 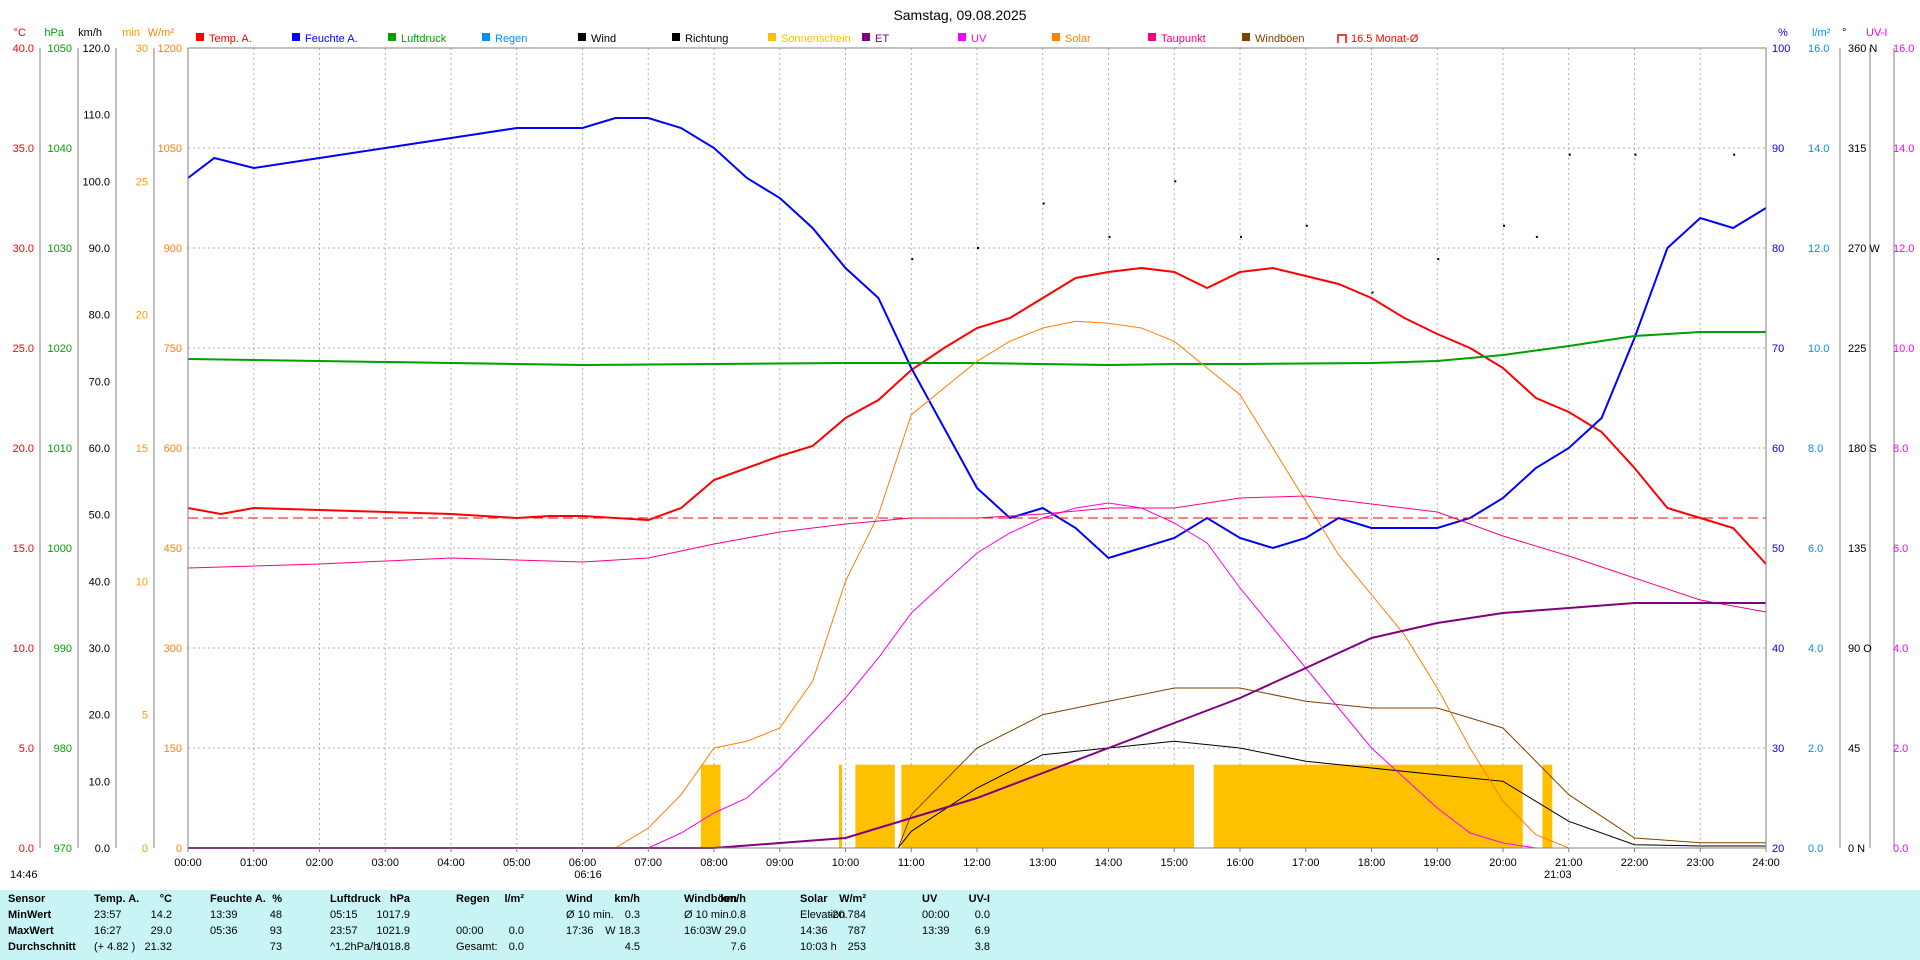 I want to click on legend-label: Richtung, so click(x=706, y=39).